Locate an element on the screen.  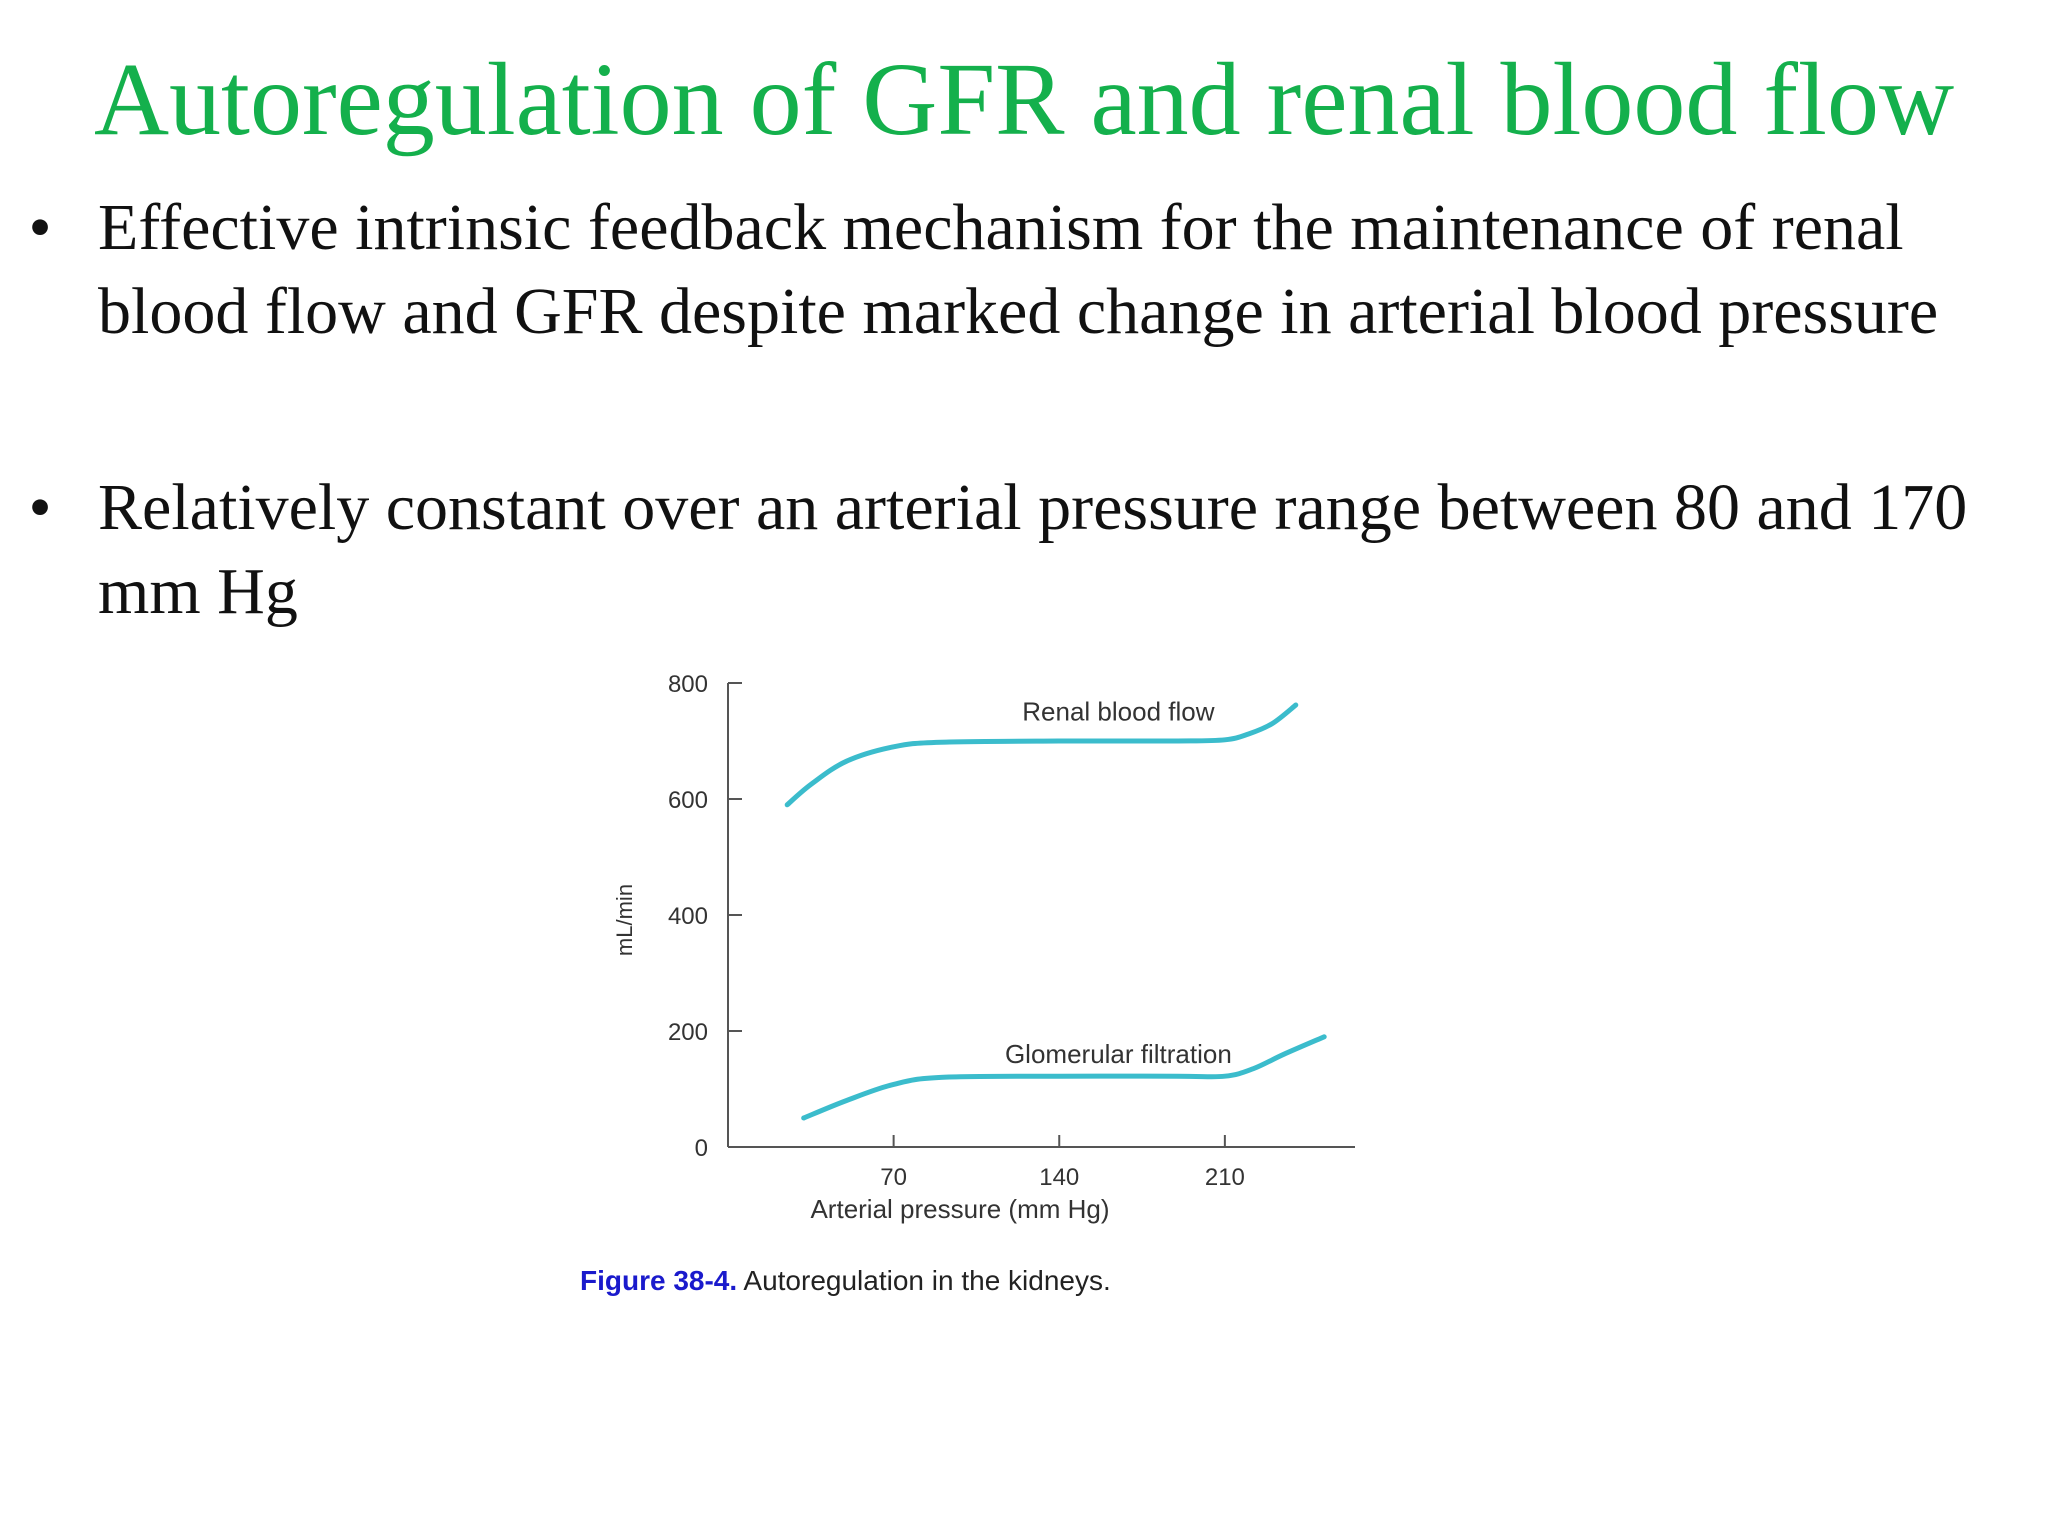
y-axis-label: mL/min is located at coordinates (624, 920).